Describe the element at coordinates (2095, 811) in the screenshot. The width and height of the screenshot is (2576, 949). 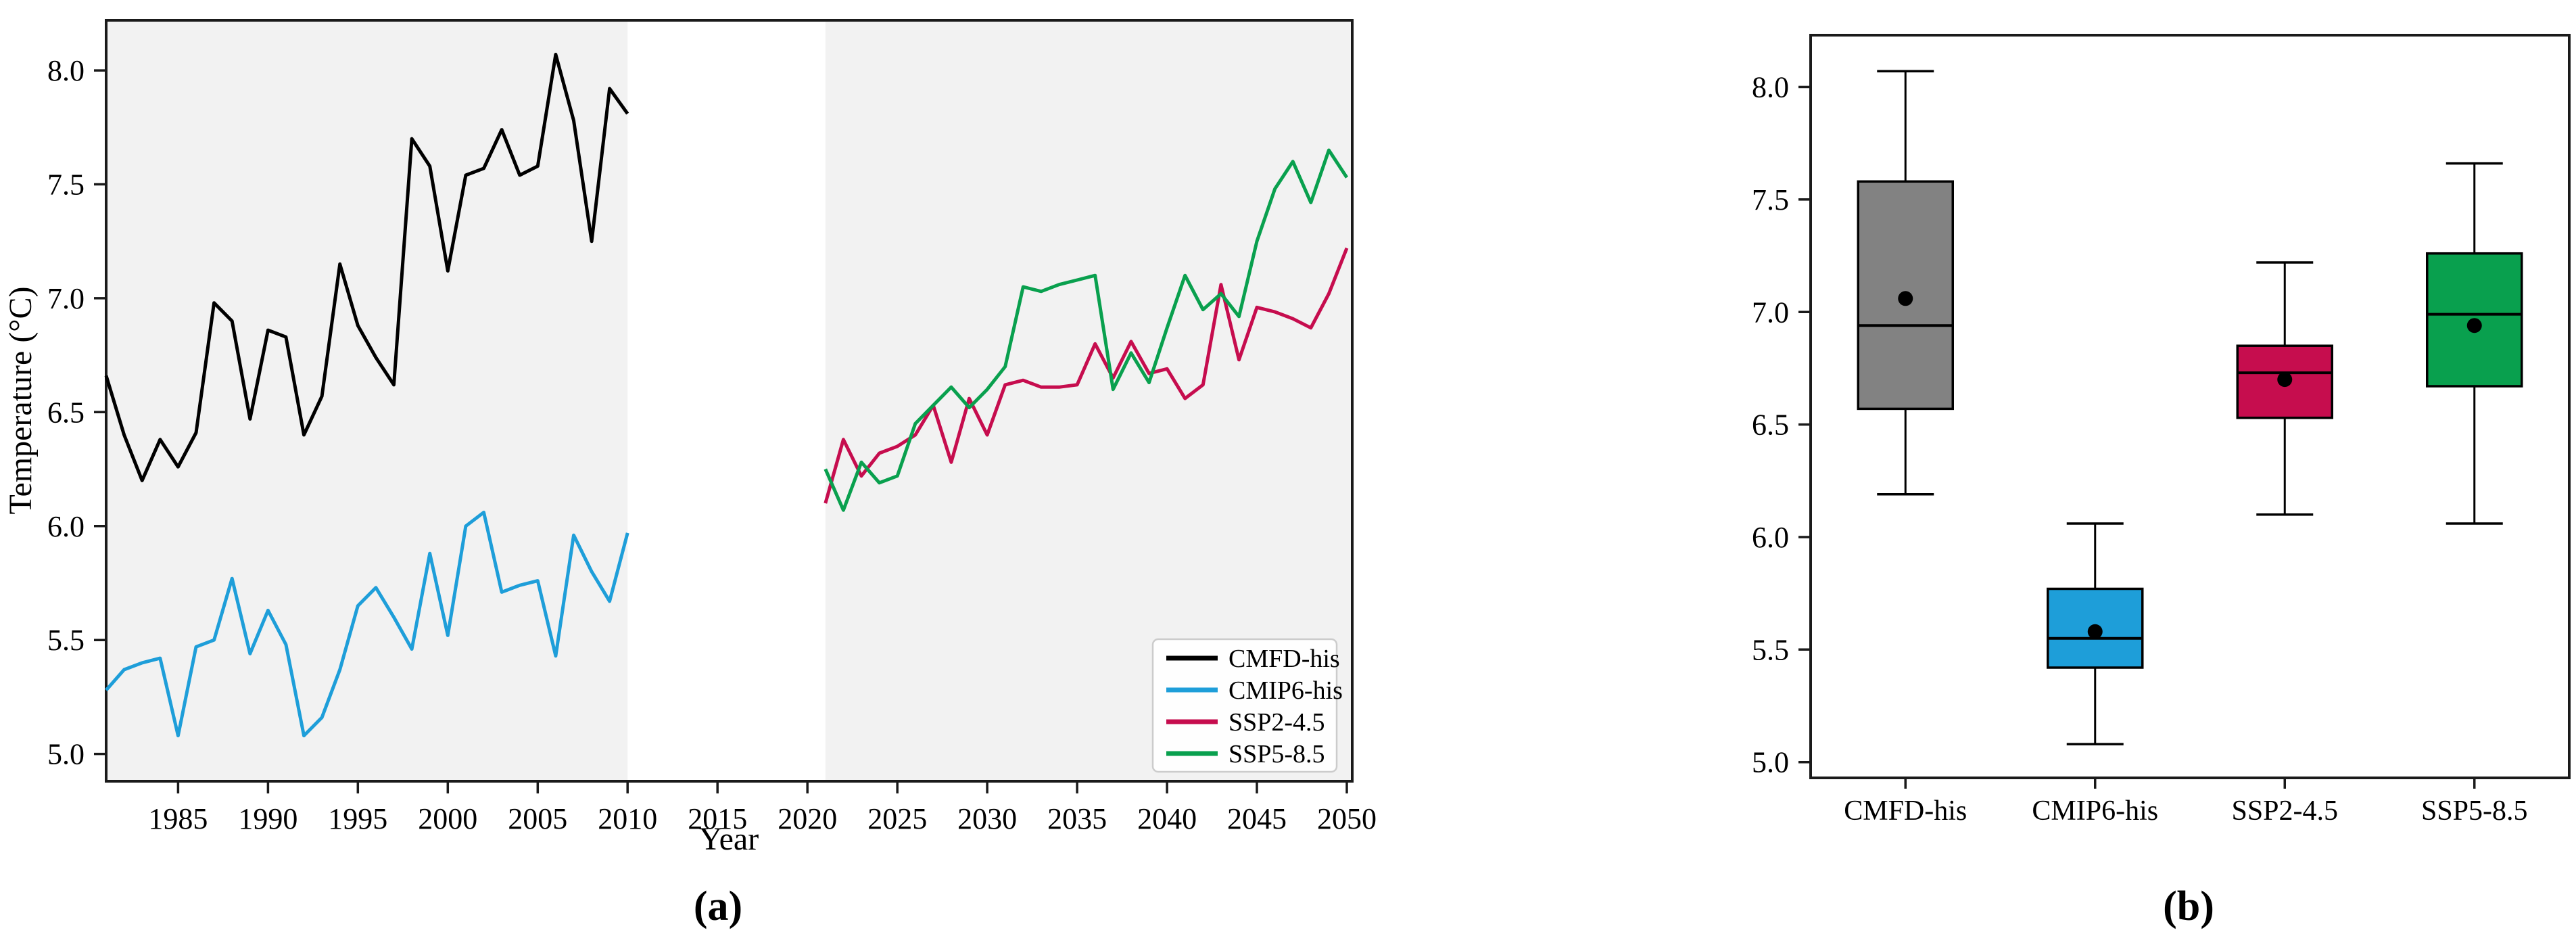
I see `category-label: CMIP6-his` at that location.